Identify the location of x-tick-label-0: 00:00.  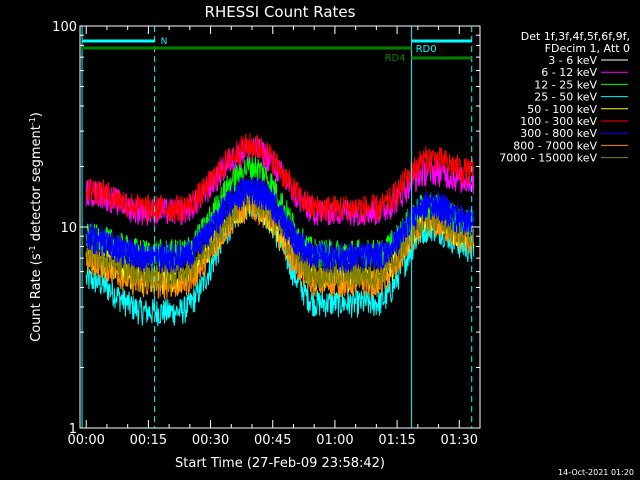
(85, 440).